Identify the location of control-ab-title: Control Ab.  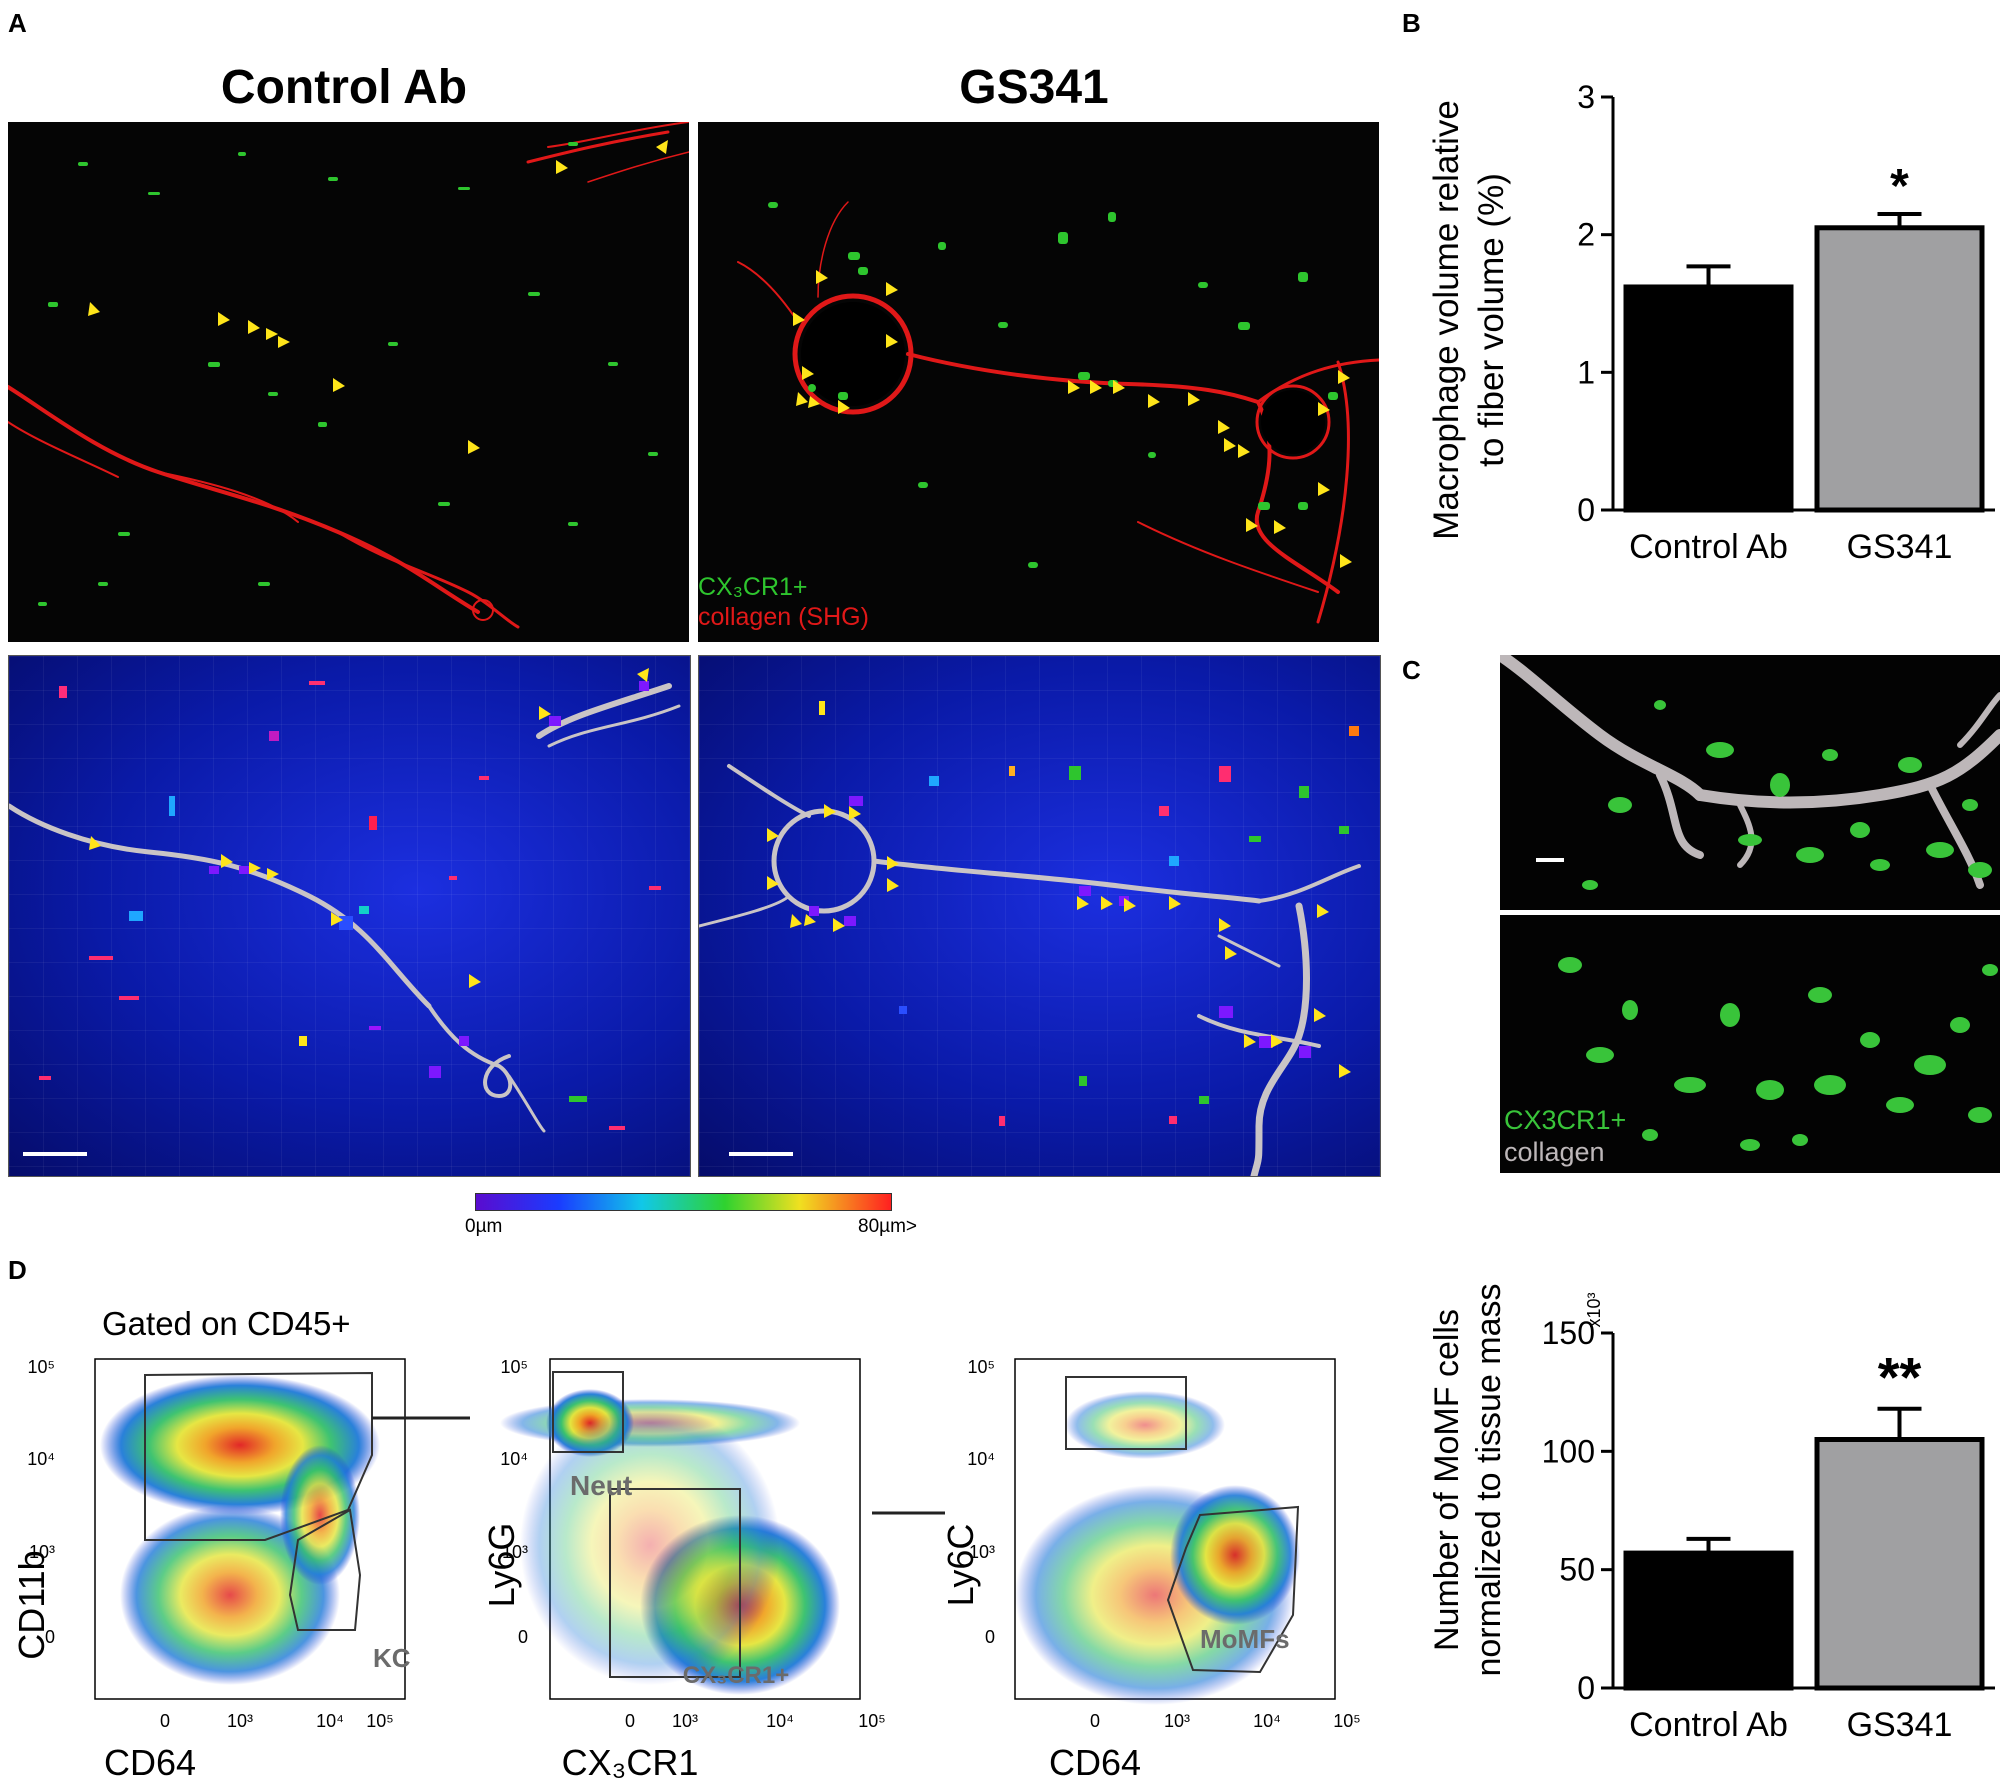
(344, 87).